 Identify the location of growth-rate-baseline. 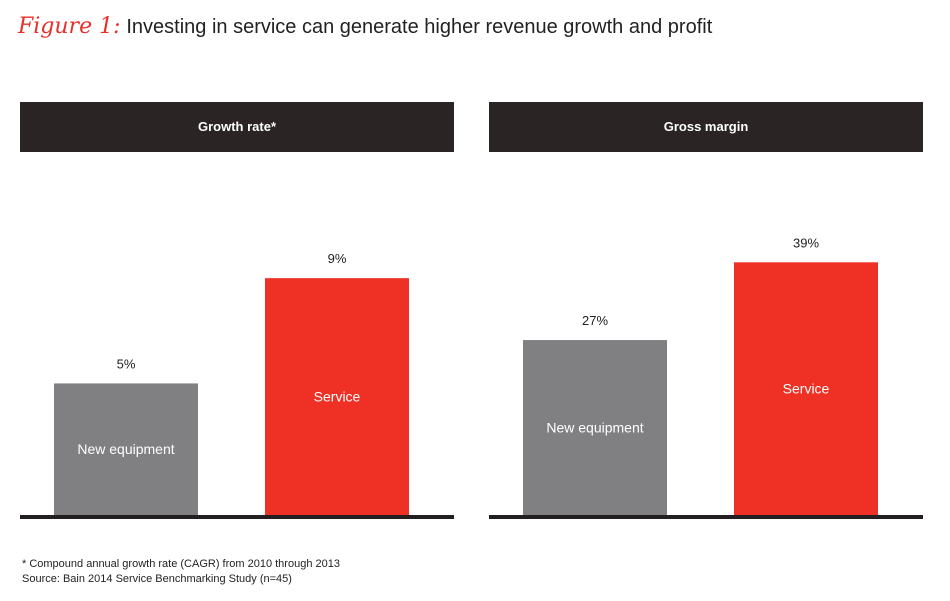
(237, 517).